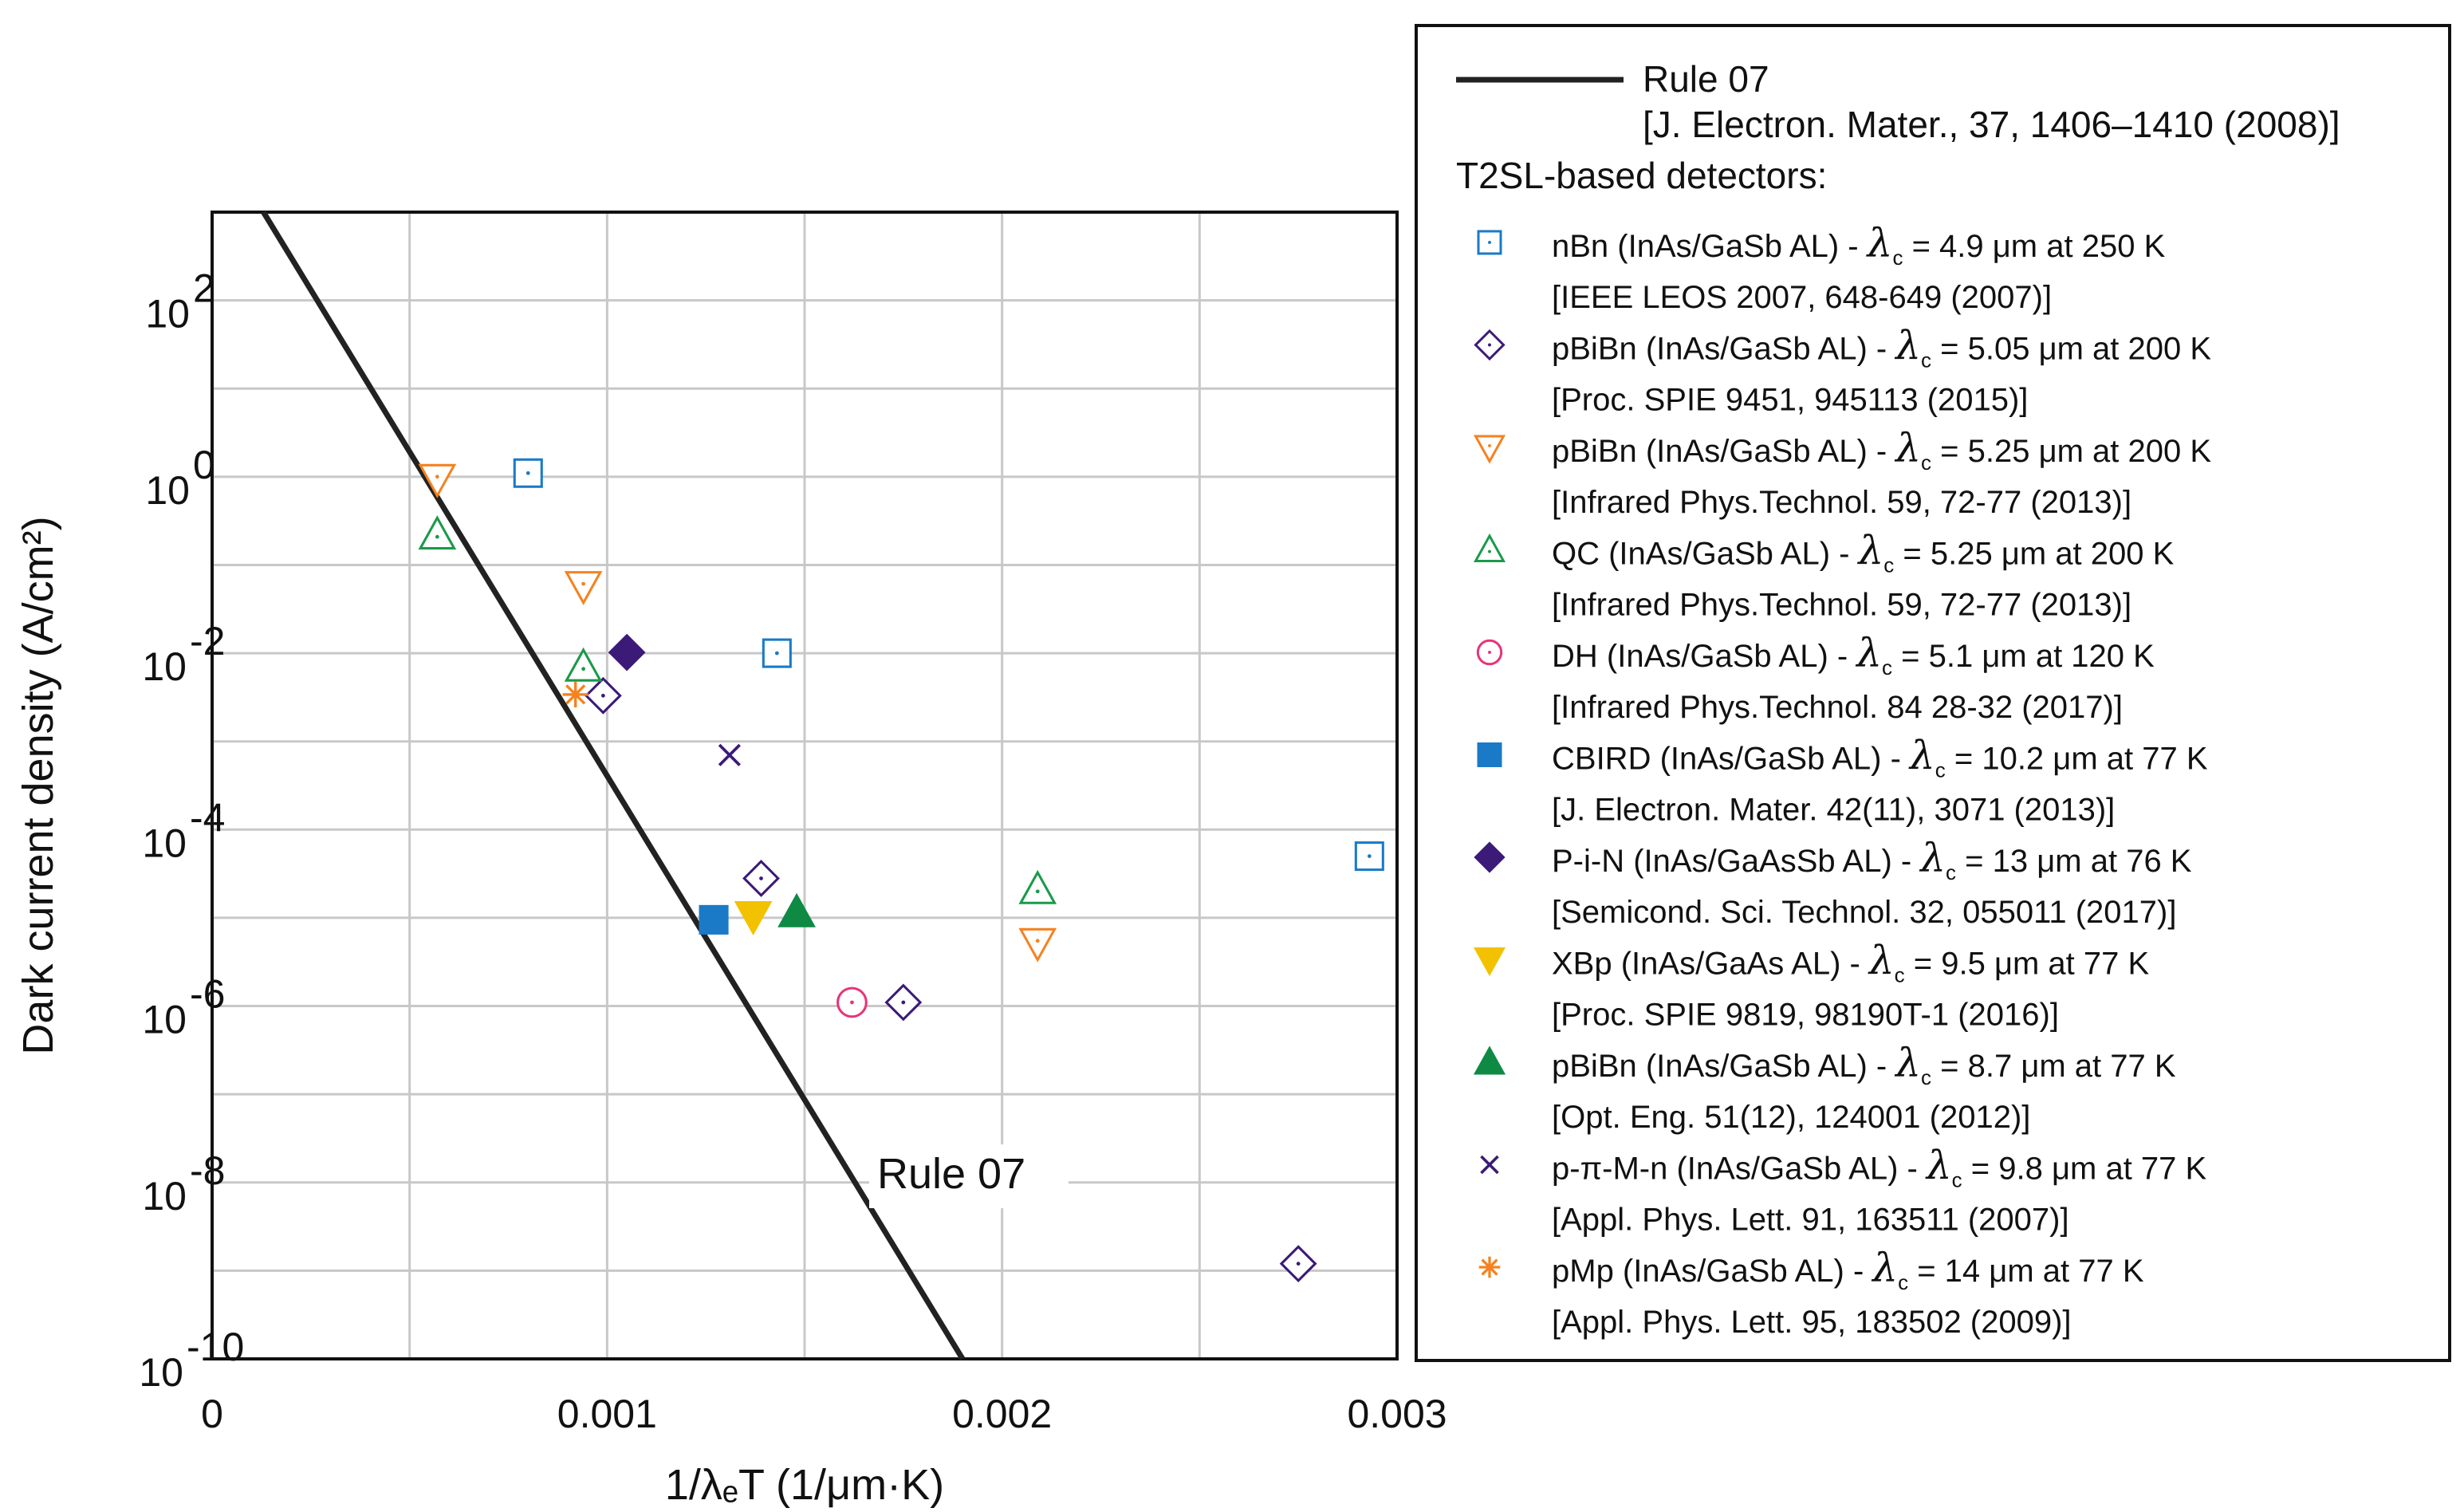  I want to click on legend-item-value: = 10.2 μm at 77 K, so click(2077, 759).